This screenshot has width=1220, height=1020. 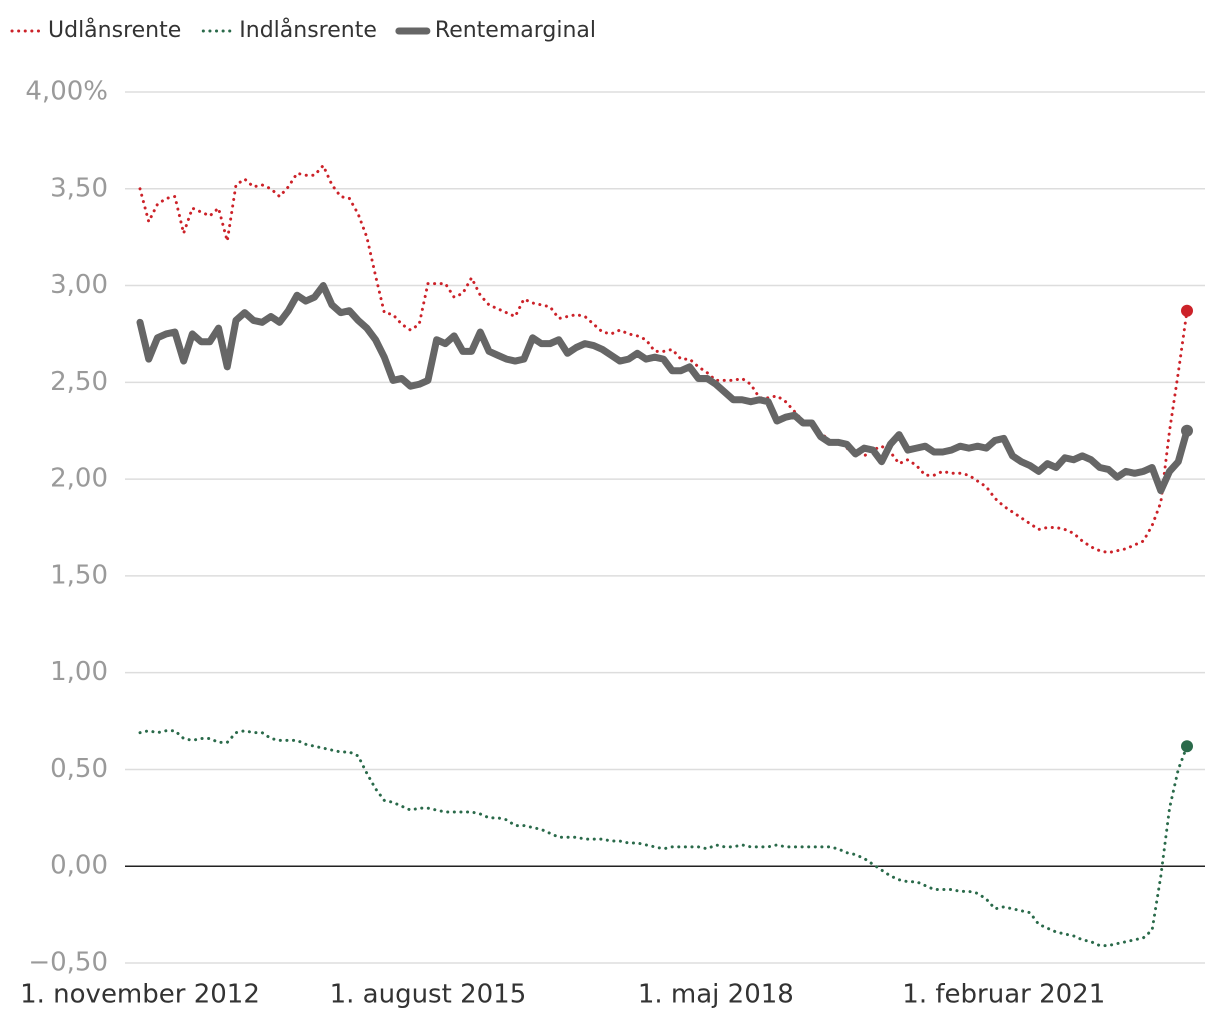 I want to click on y-tick-label: 1,50, so click(x=79, y=575).